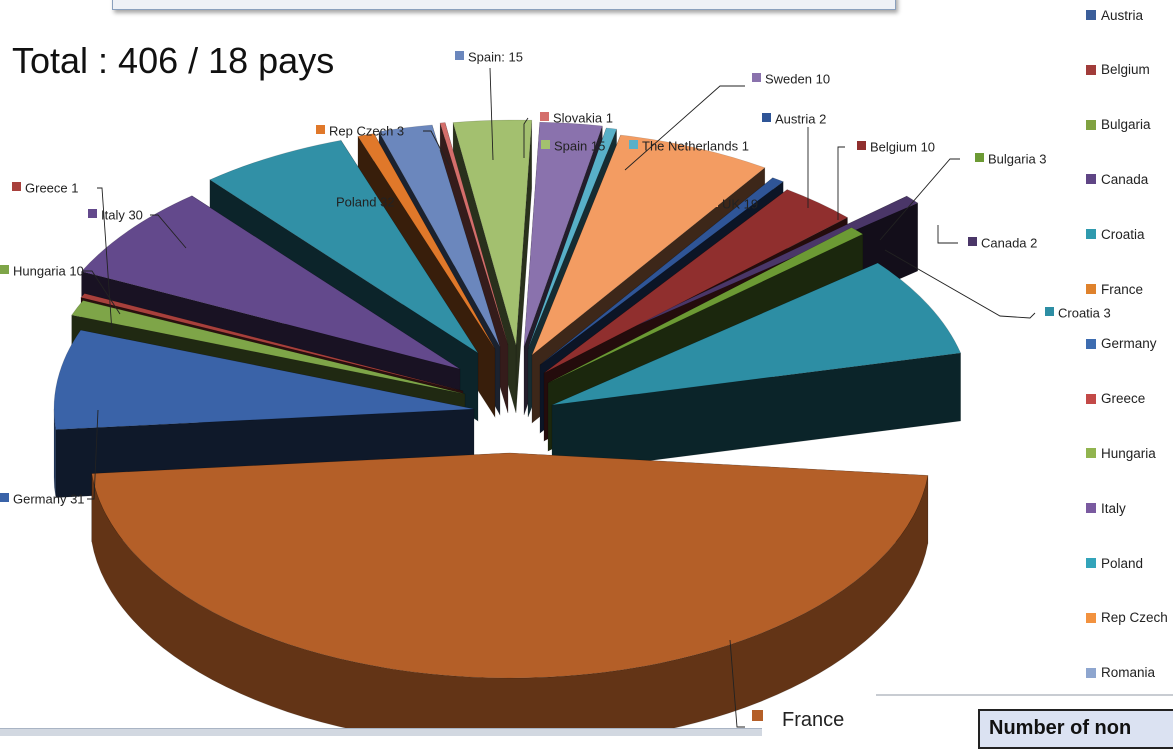 The image size is (1173, 749). Describe the element at coordinates (504, 5) in the screenshot. I see `header-panel` at that location.